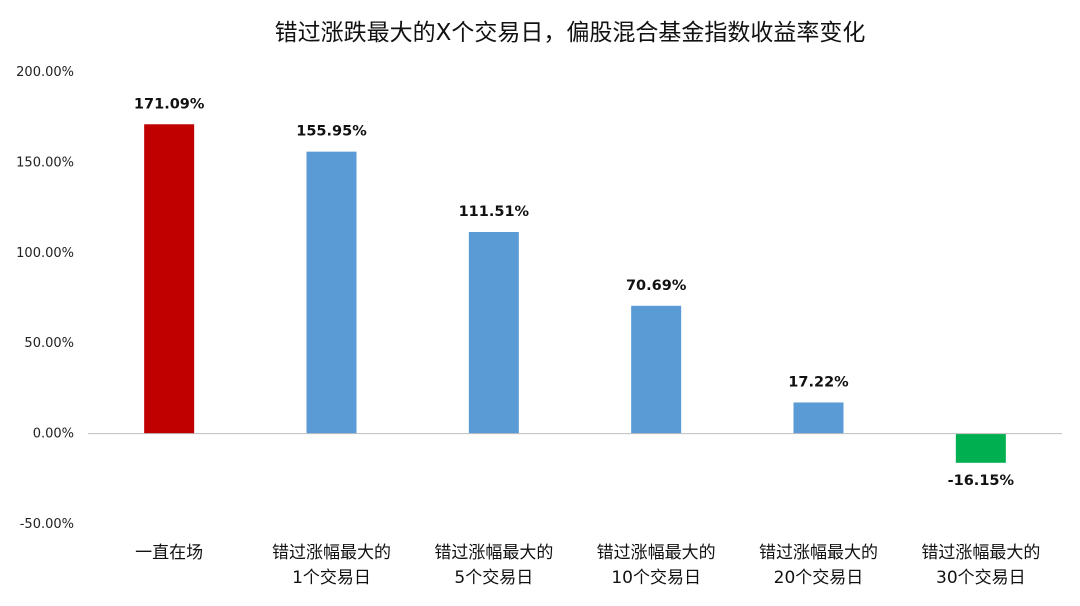 The height and width of the screenshot is (606, 1080). I want to click on x-tick-label: 10个交易日, so click(656, 578).